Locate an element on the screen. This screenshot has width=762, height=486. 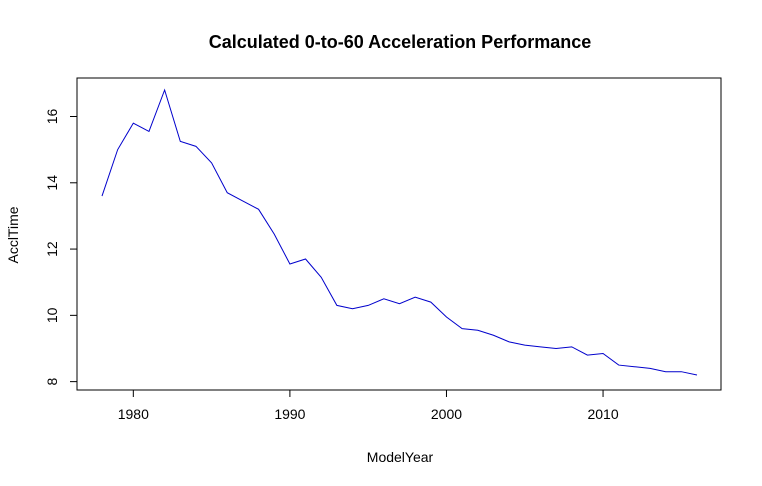
y-tick-label: 14 is located at coordinates (52, 183).